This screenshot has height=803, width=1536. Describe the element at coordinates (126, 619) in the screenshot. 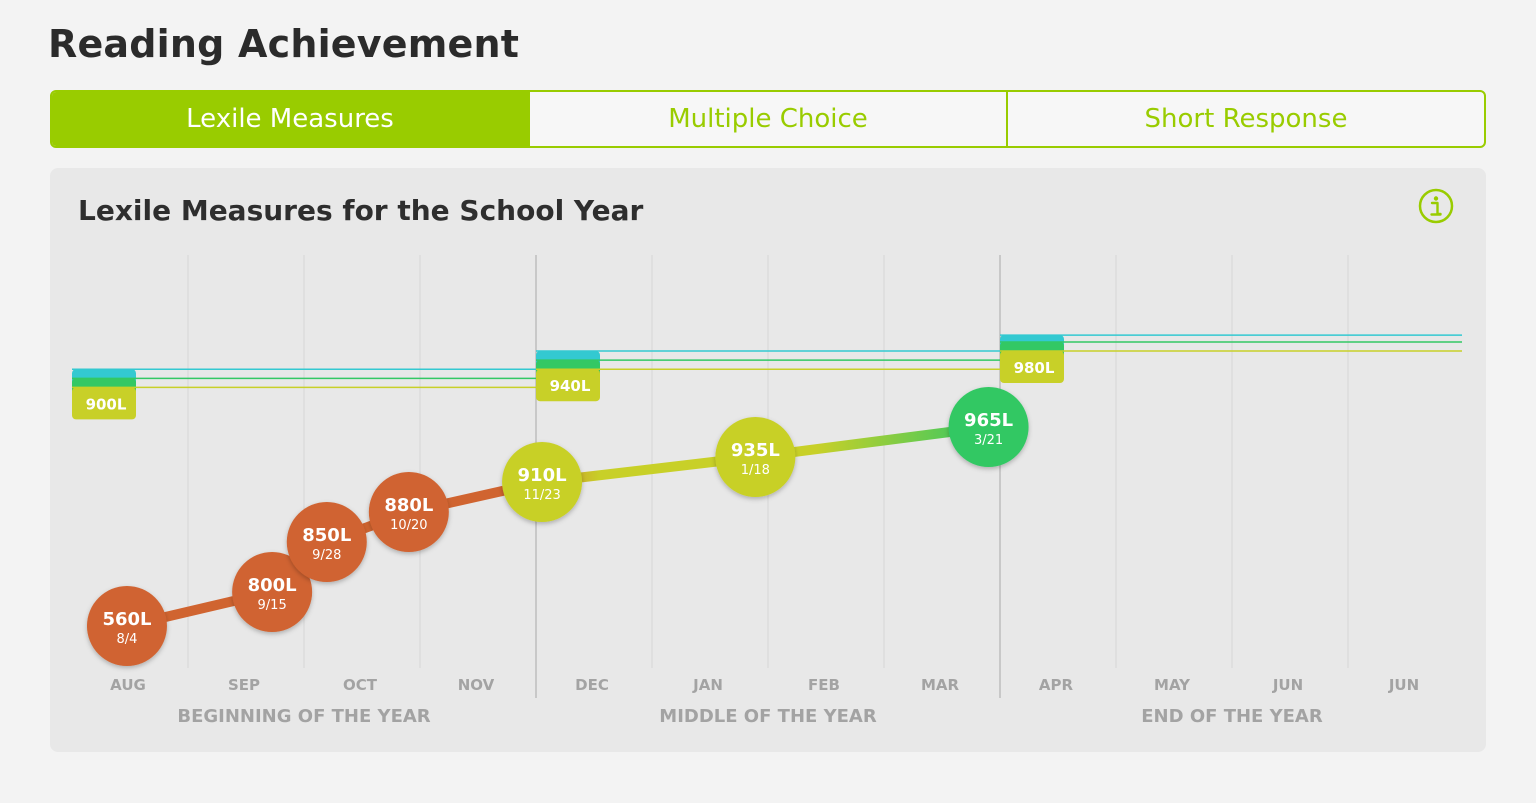

I see `data-point-value: 560L` at that location.